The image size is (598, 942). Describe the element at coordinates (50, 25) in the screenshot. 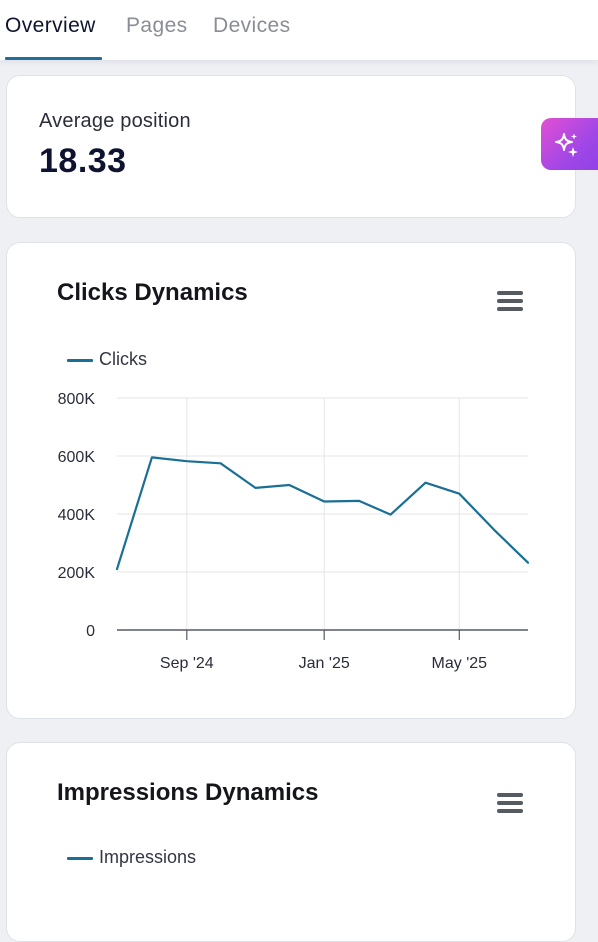

I see `tab-overview: Overview` at that location.